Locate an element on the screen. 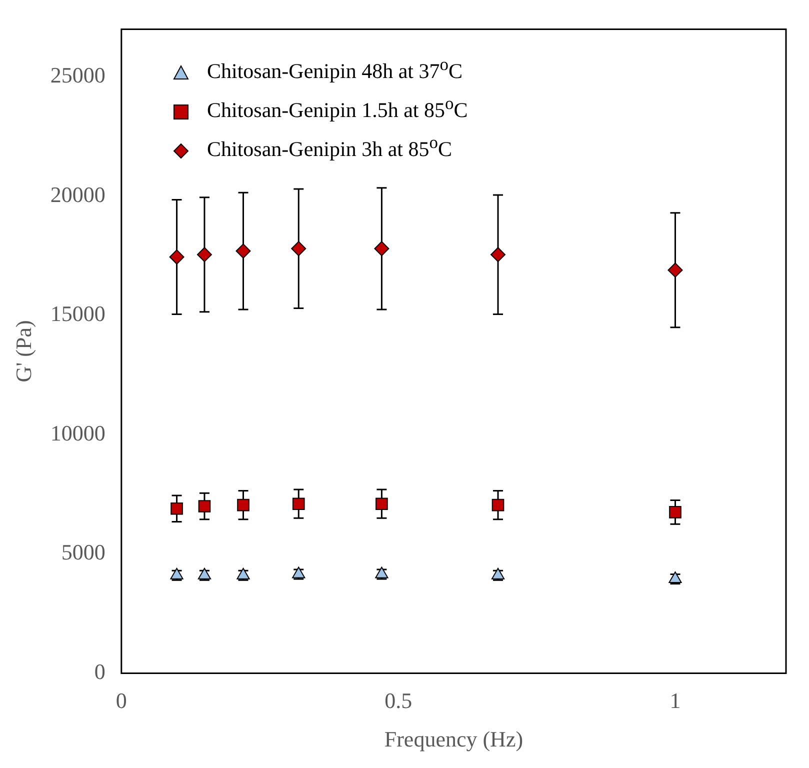 Image resolution: width=809 pixels, height=768 pixels. y-tick-label: 25000 is located at coordinates (78, 75).